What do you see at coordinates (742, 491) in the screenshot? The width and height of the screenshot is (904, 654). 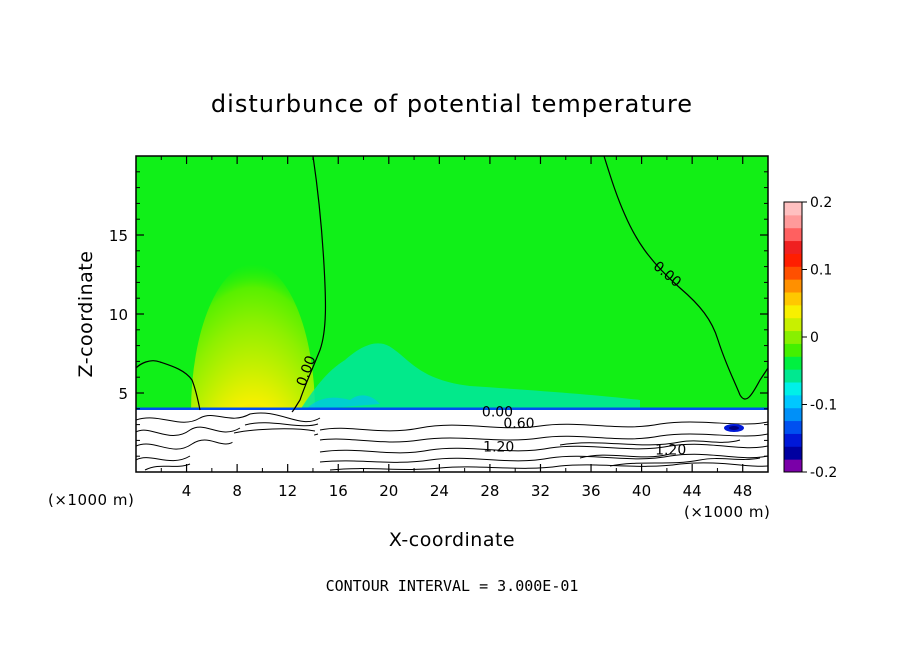 I see `x-tick-label: 48` at bounding box center [742, 491].